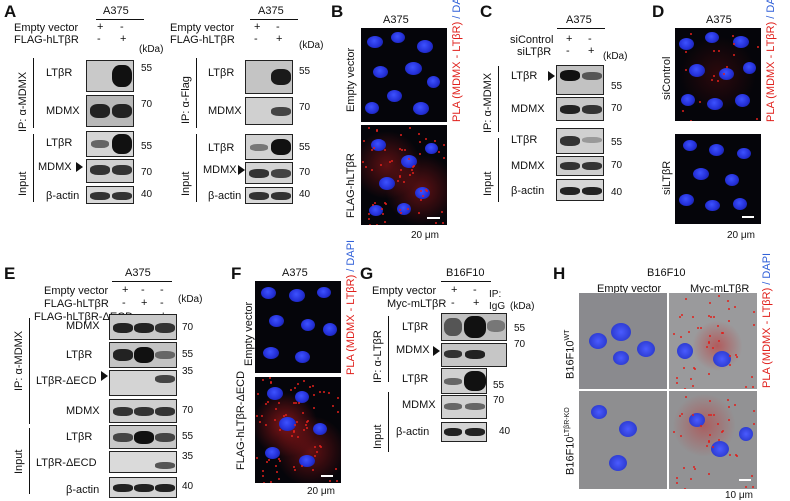  I want to click on blot-input-actin, so click(110, 195).